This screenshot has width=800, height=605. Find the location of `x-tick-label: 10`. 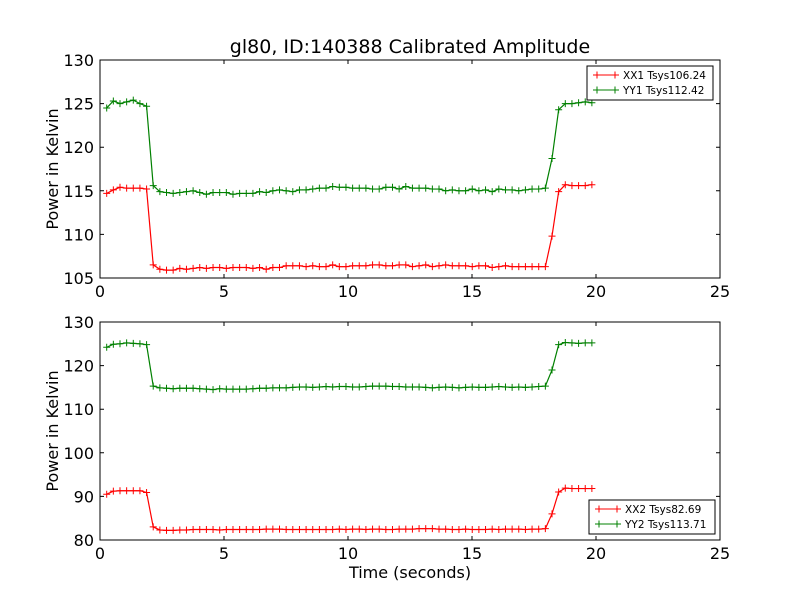

x-tick-label: 10 is located at coordinates (348, 553).